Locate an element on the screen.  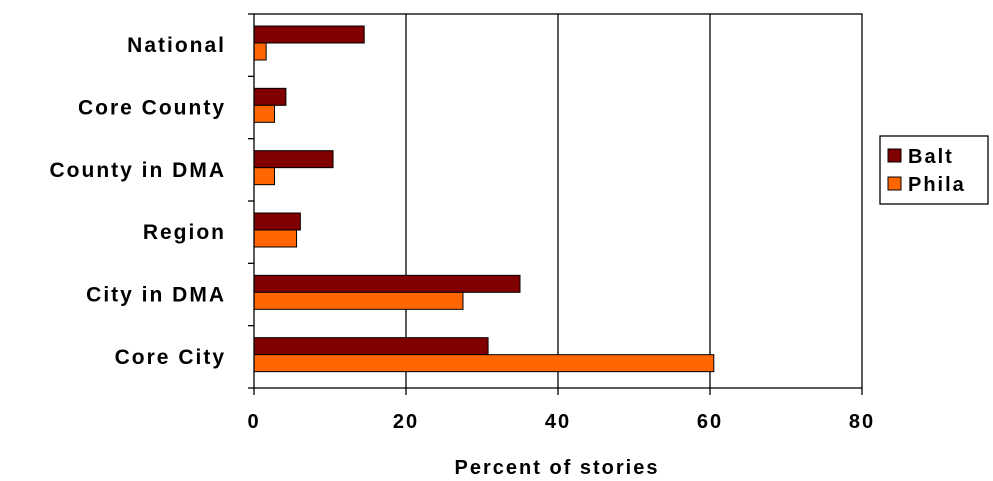
x-tick-labels: 0 20 40 60 80 is located at coordinates (561, 422).